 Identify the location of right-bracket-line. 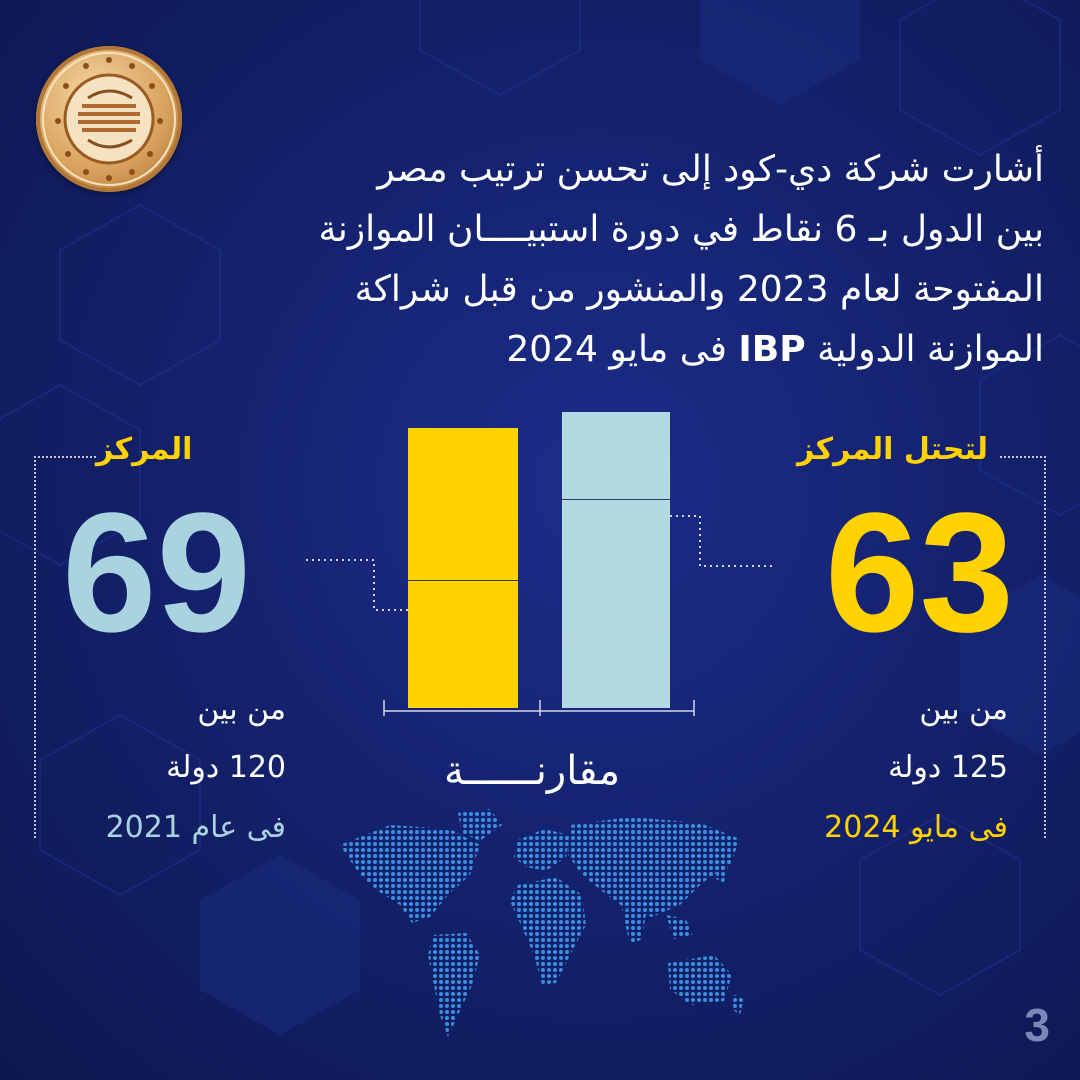
(1023, 647).